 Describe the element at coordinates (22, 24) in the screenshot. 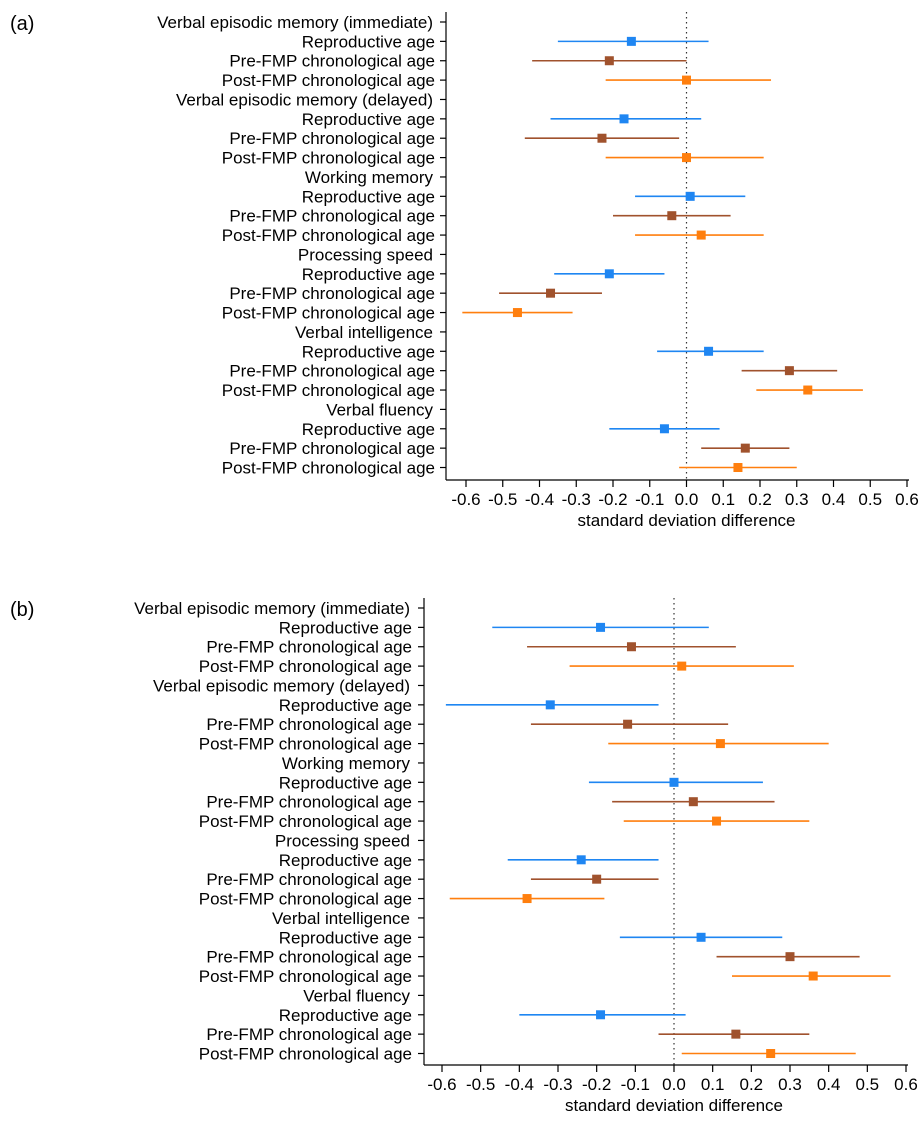

I see `panel-label: (a)` at that location.